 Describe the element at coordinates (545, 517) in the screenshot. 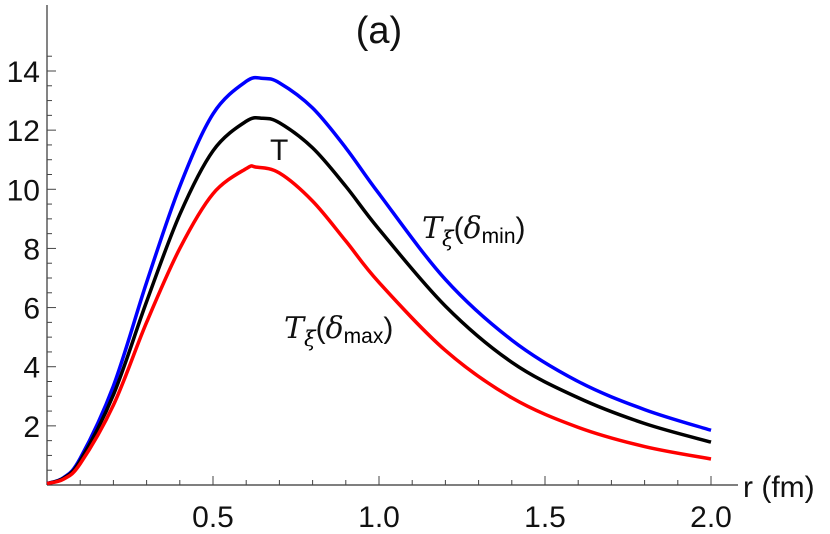

I see `x-tick-label: 1.5` at that location.